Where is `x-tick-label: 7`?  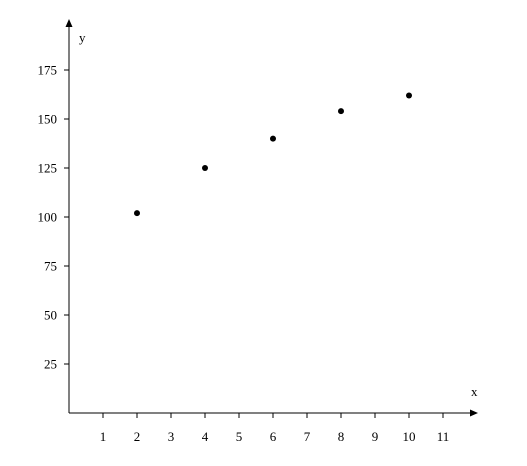 x-tick-label: 7 is located at coordinates (307, 436).